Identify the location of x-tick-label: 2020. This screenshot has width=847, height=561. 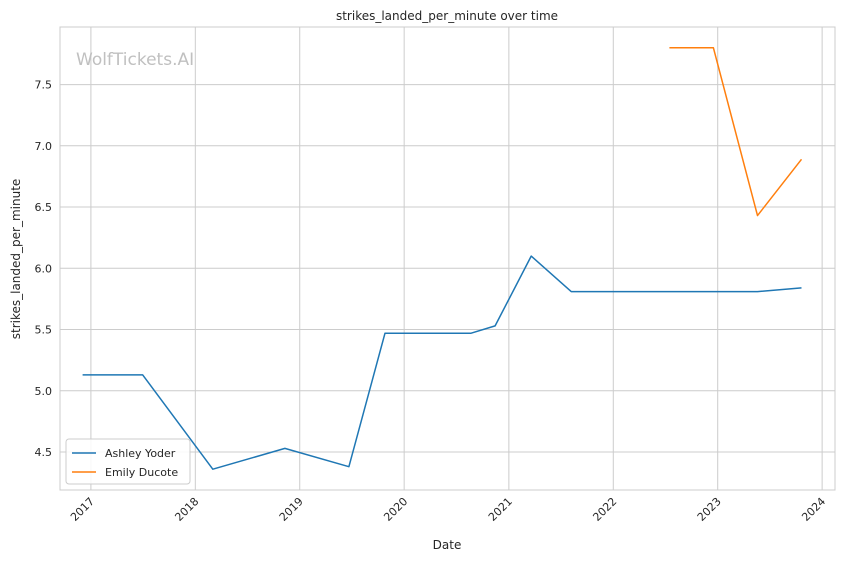
(395, 509).